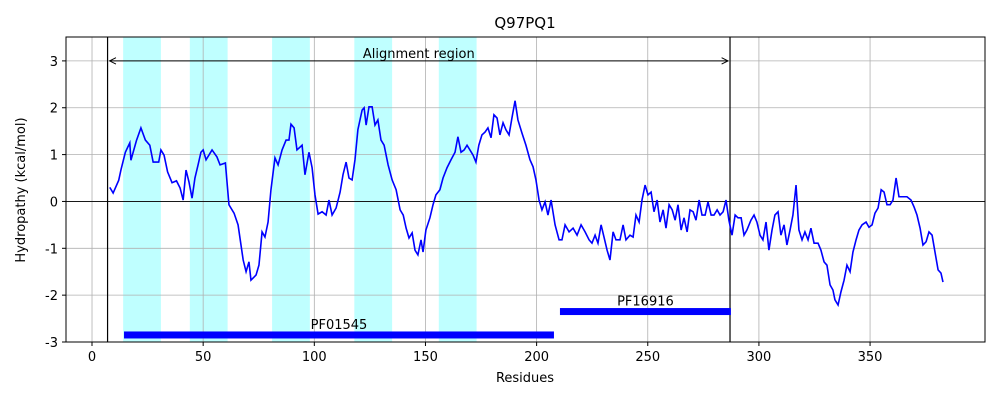 This screenshot has height=400, width=1000. Describe the element at coordinates (536, 357) in the screenshot. I see `x-tick-label: 200` at that location.